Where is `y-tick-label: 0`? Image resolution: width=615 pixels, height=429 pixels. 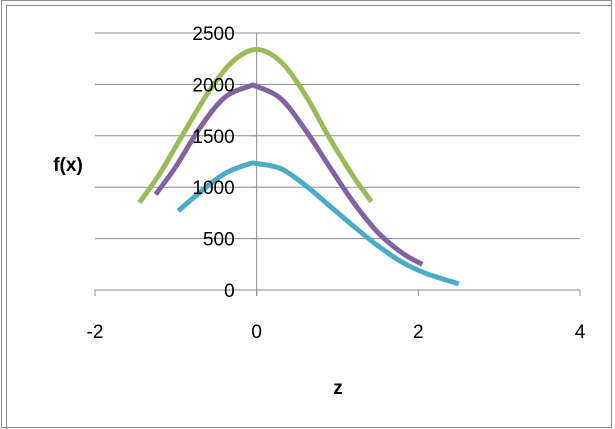
y-tick-label: 0 is located at coordinates (229, 291).